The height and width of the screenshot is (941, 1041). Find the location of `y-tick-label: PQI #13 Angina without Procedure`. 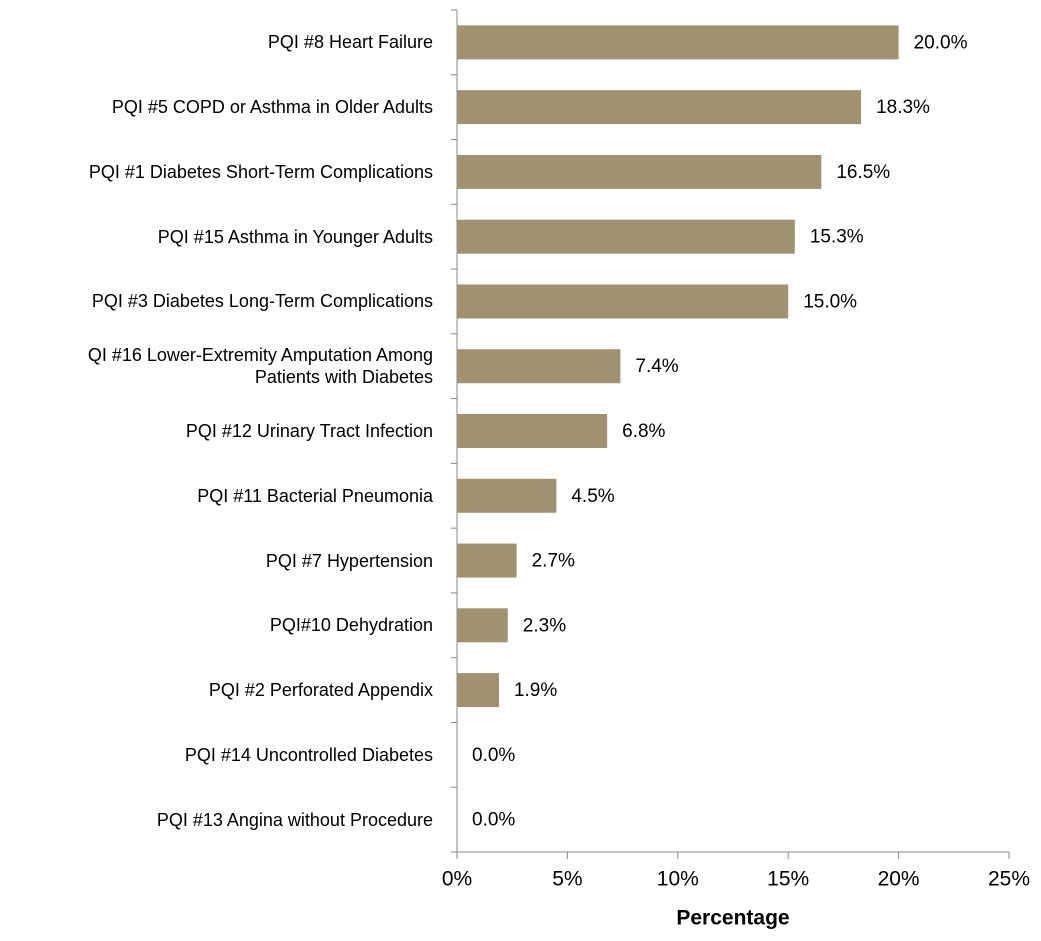

y-tick-label: PQI #13 Angina without Procedure is located at coordinates (294, 819).